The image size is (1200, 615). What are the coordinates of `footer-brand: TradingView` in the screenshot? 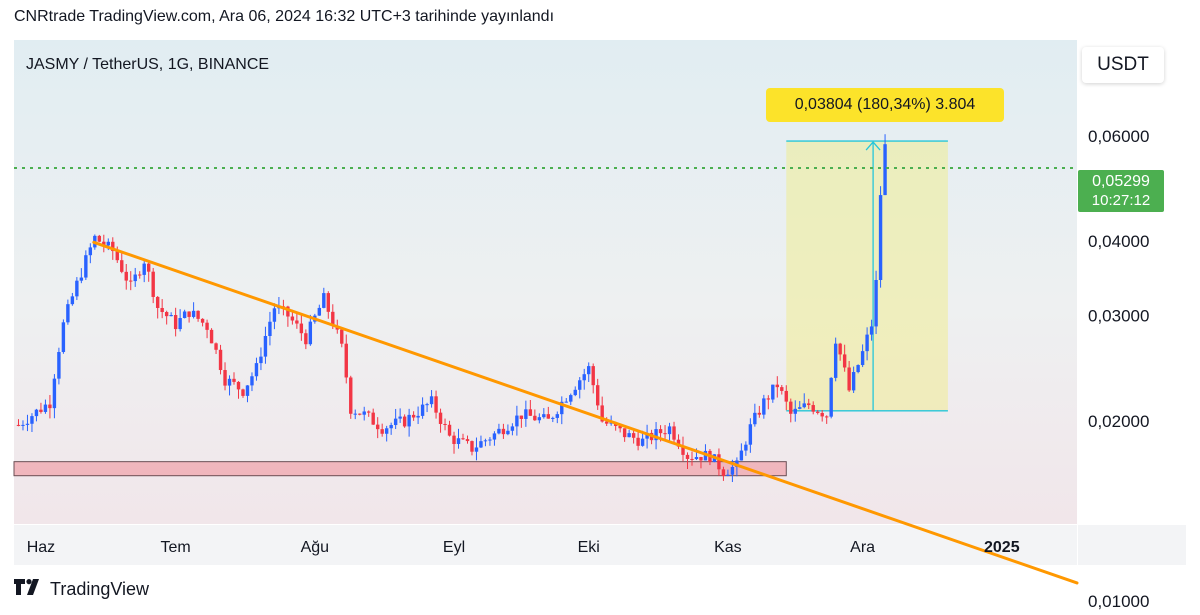 It's located at (81, 589).